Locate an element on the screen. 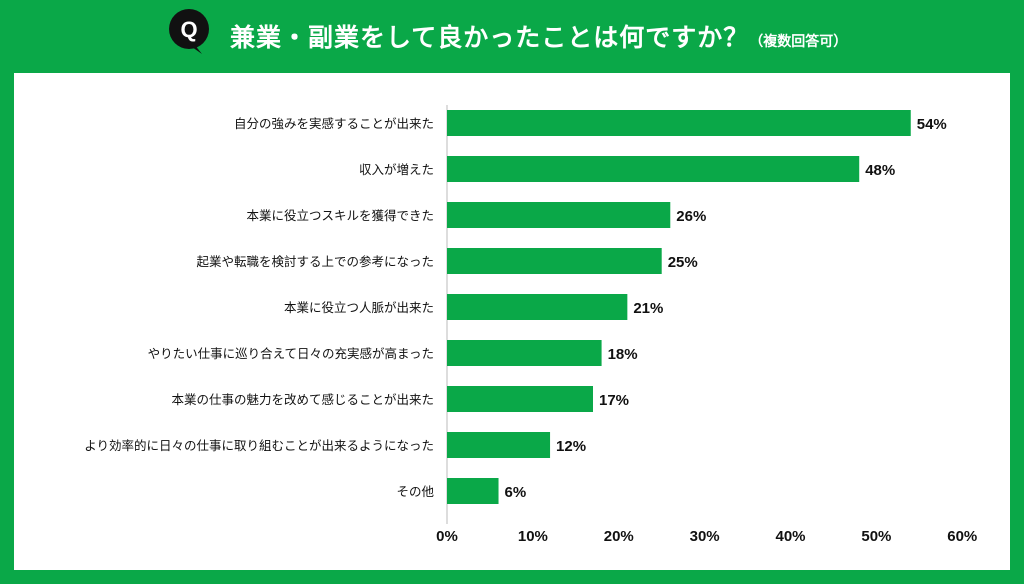  question-badge-letter: Q is located at coordinates (188, 29).